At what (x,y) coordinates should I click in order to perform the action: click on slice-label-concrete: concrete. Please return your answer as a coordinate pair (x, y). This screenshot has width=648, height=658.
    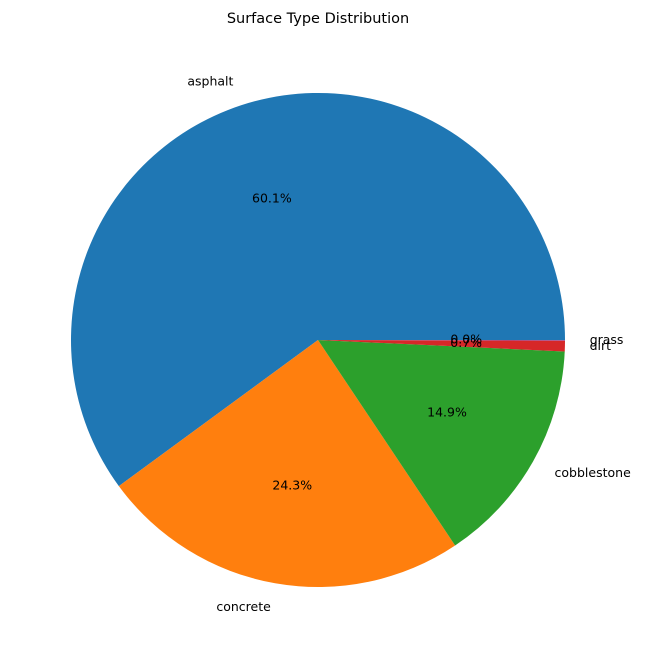
    Looking at the image, I should click on (243, 606).